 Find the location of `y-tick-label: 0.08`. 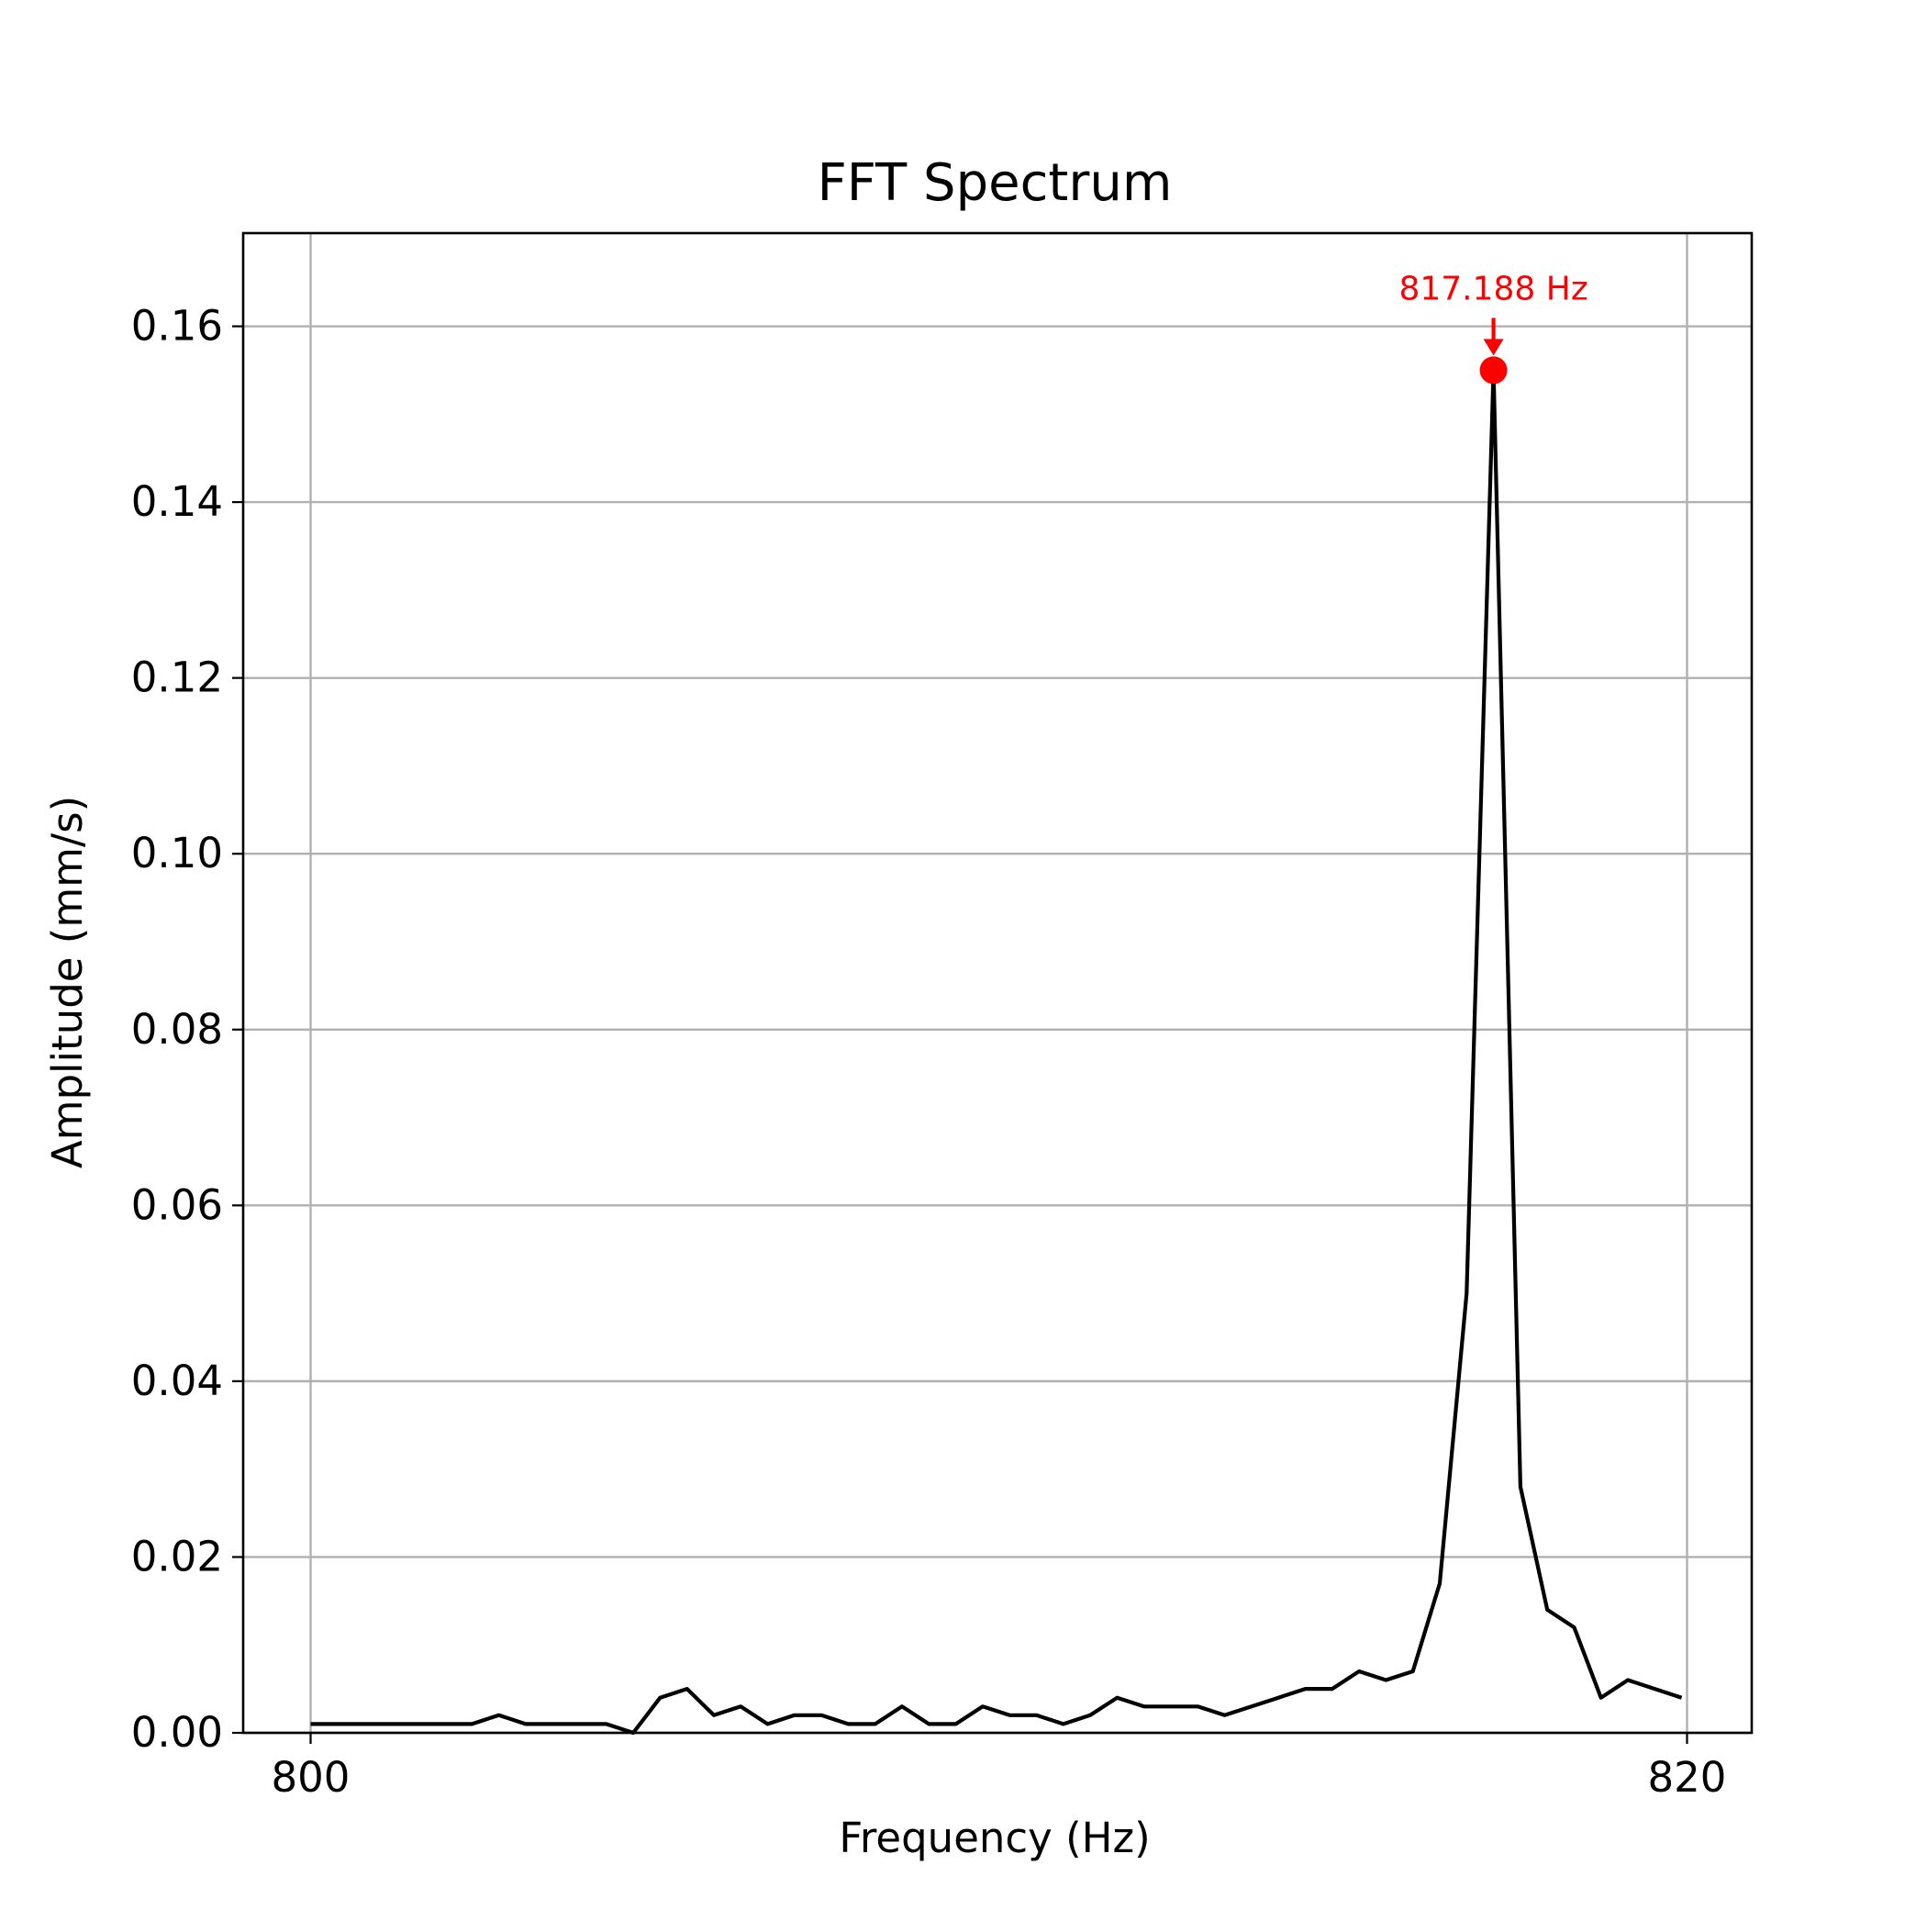

y-tick-label: 0.08 is located at coordinates (177, 1029).